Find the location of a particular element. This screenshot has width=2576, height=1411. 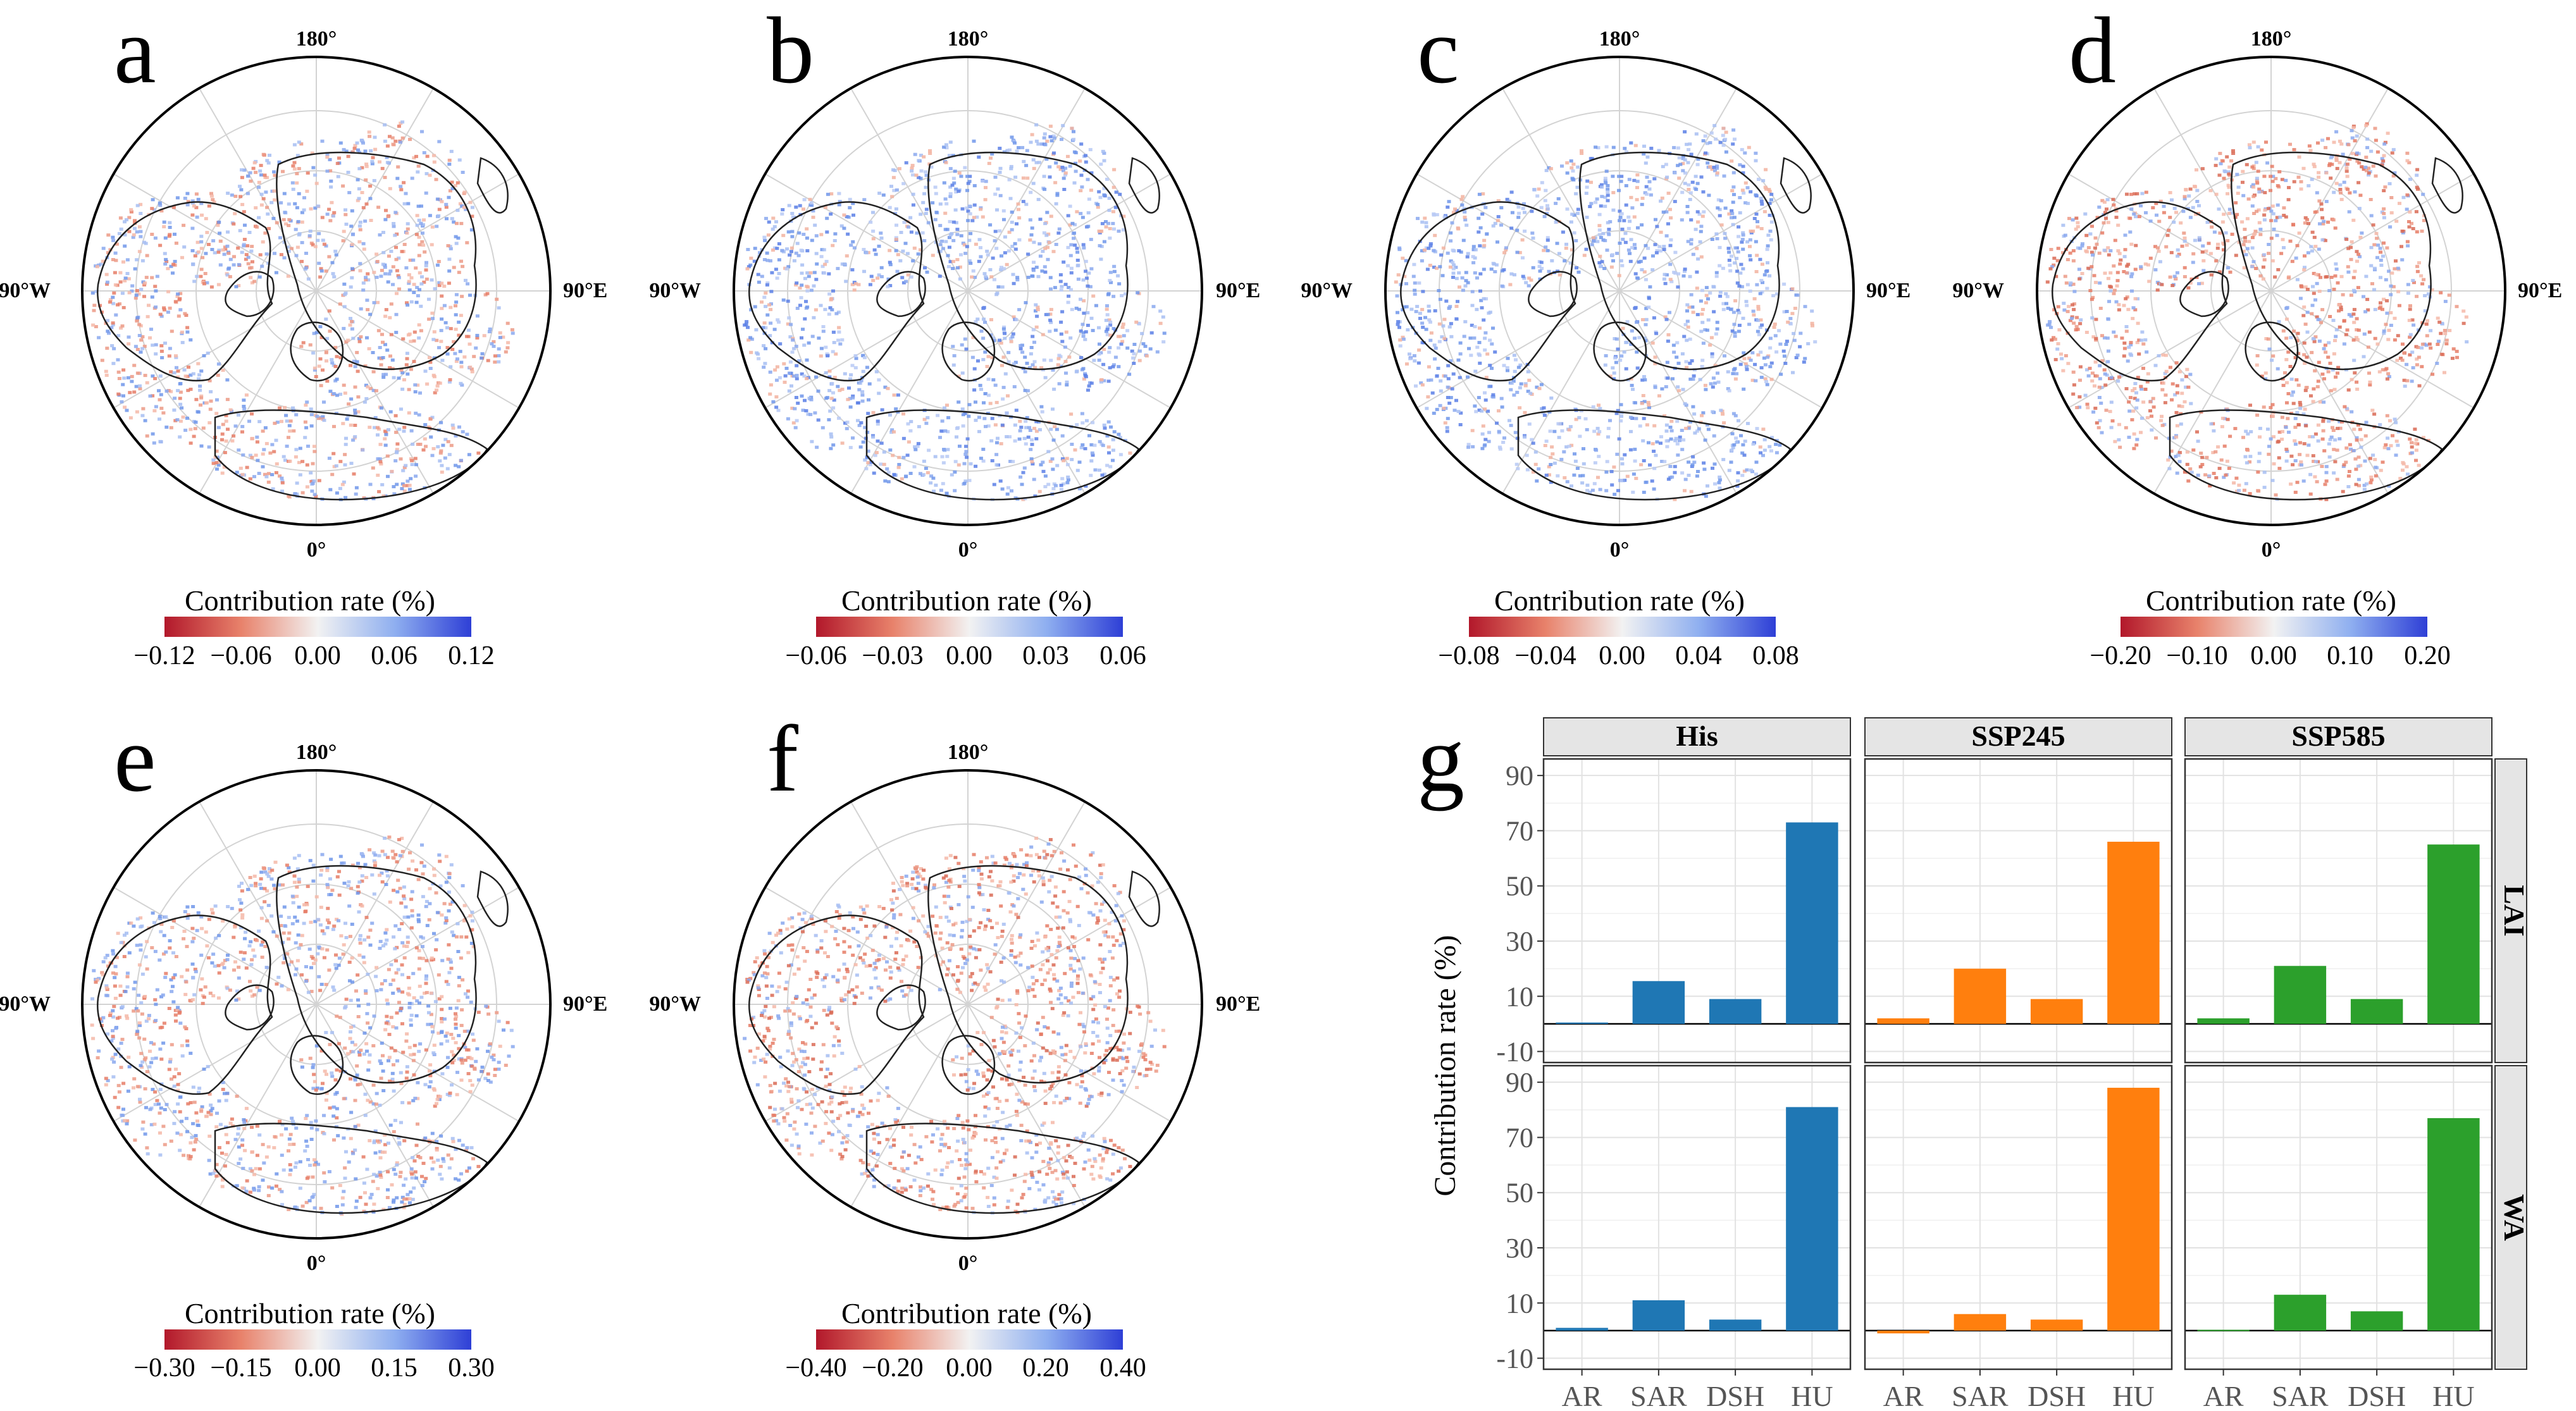

colorbar-title-b: Contribution rate (%) is located at coordinates (967, 600).